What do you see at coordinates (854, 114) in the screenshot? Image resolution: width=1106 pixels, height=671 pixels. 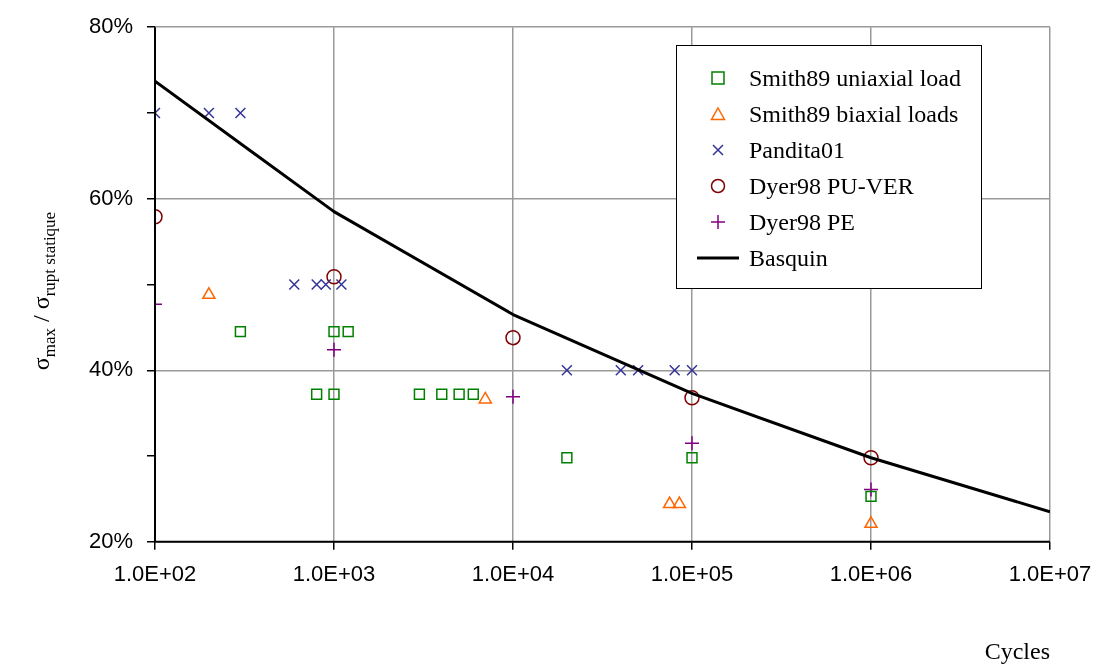 I see `legend-label: Smith89 biaxial loads` at bounding box center [854, 114].